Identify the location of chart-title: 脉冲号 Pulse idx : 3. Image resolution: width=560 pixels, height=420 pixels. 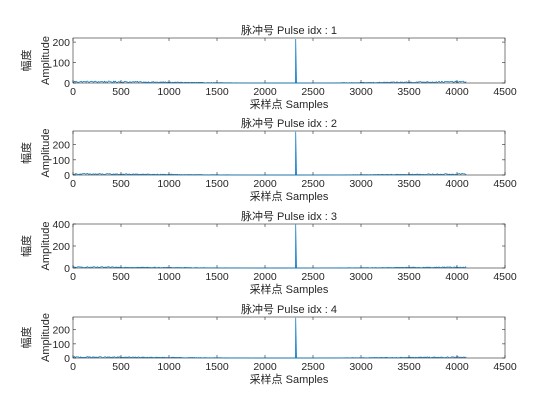
(289, 216).